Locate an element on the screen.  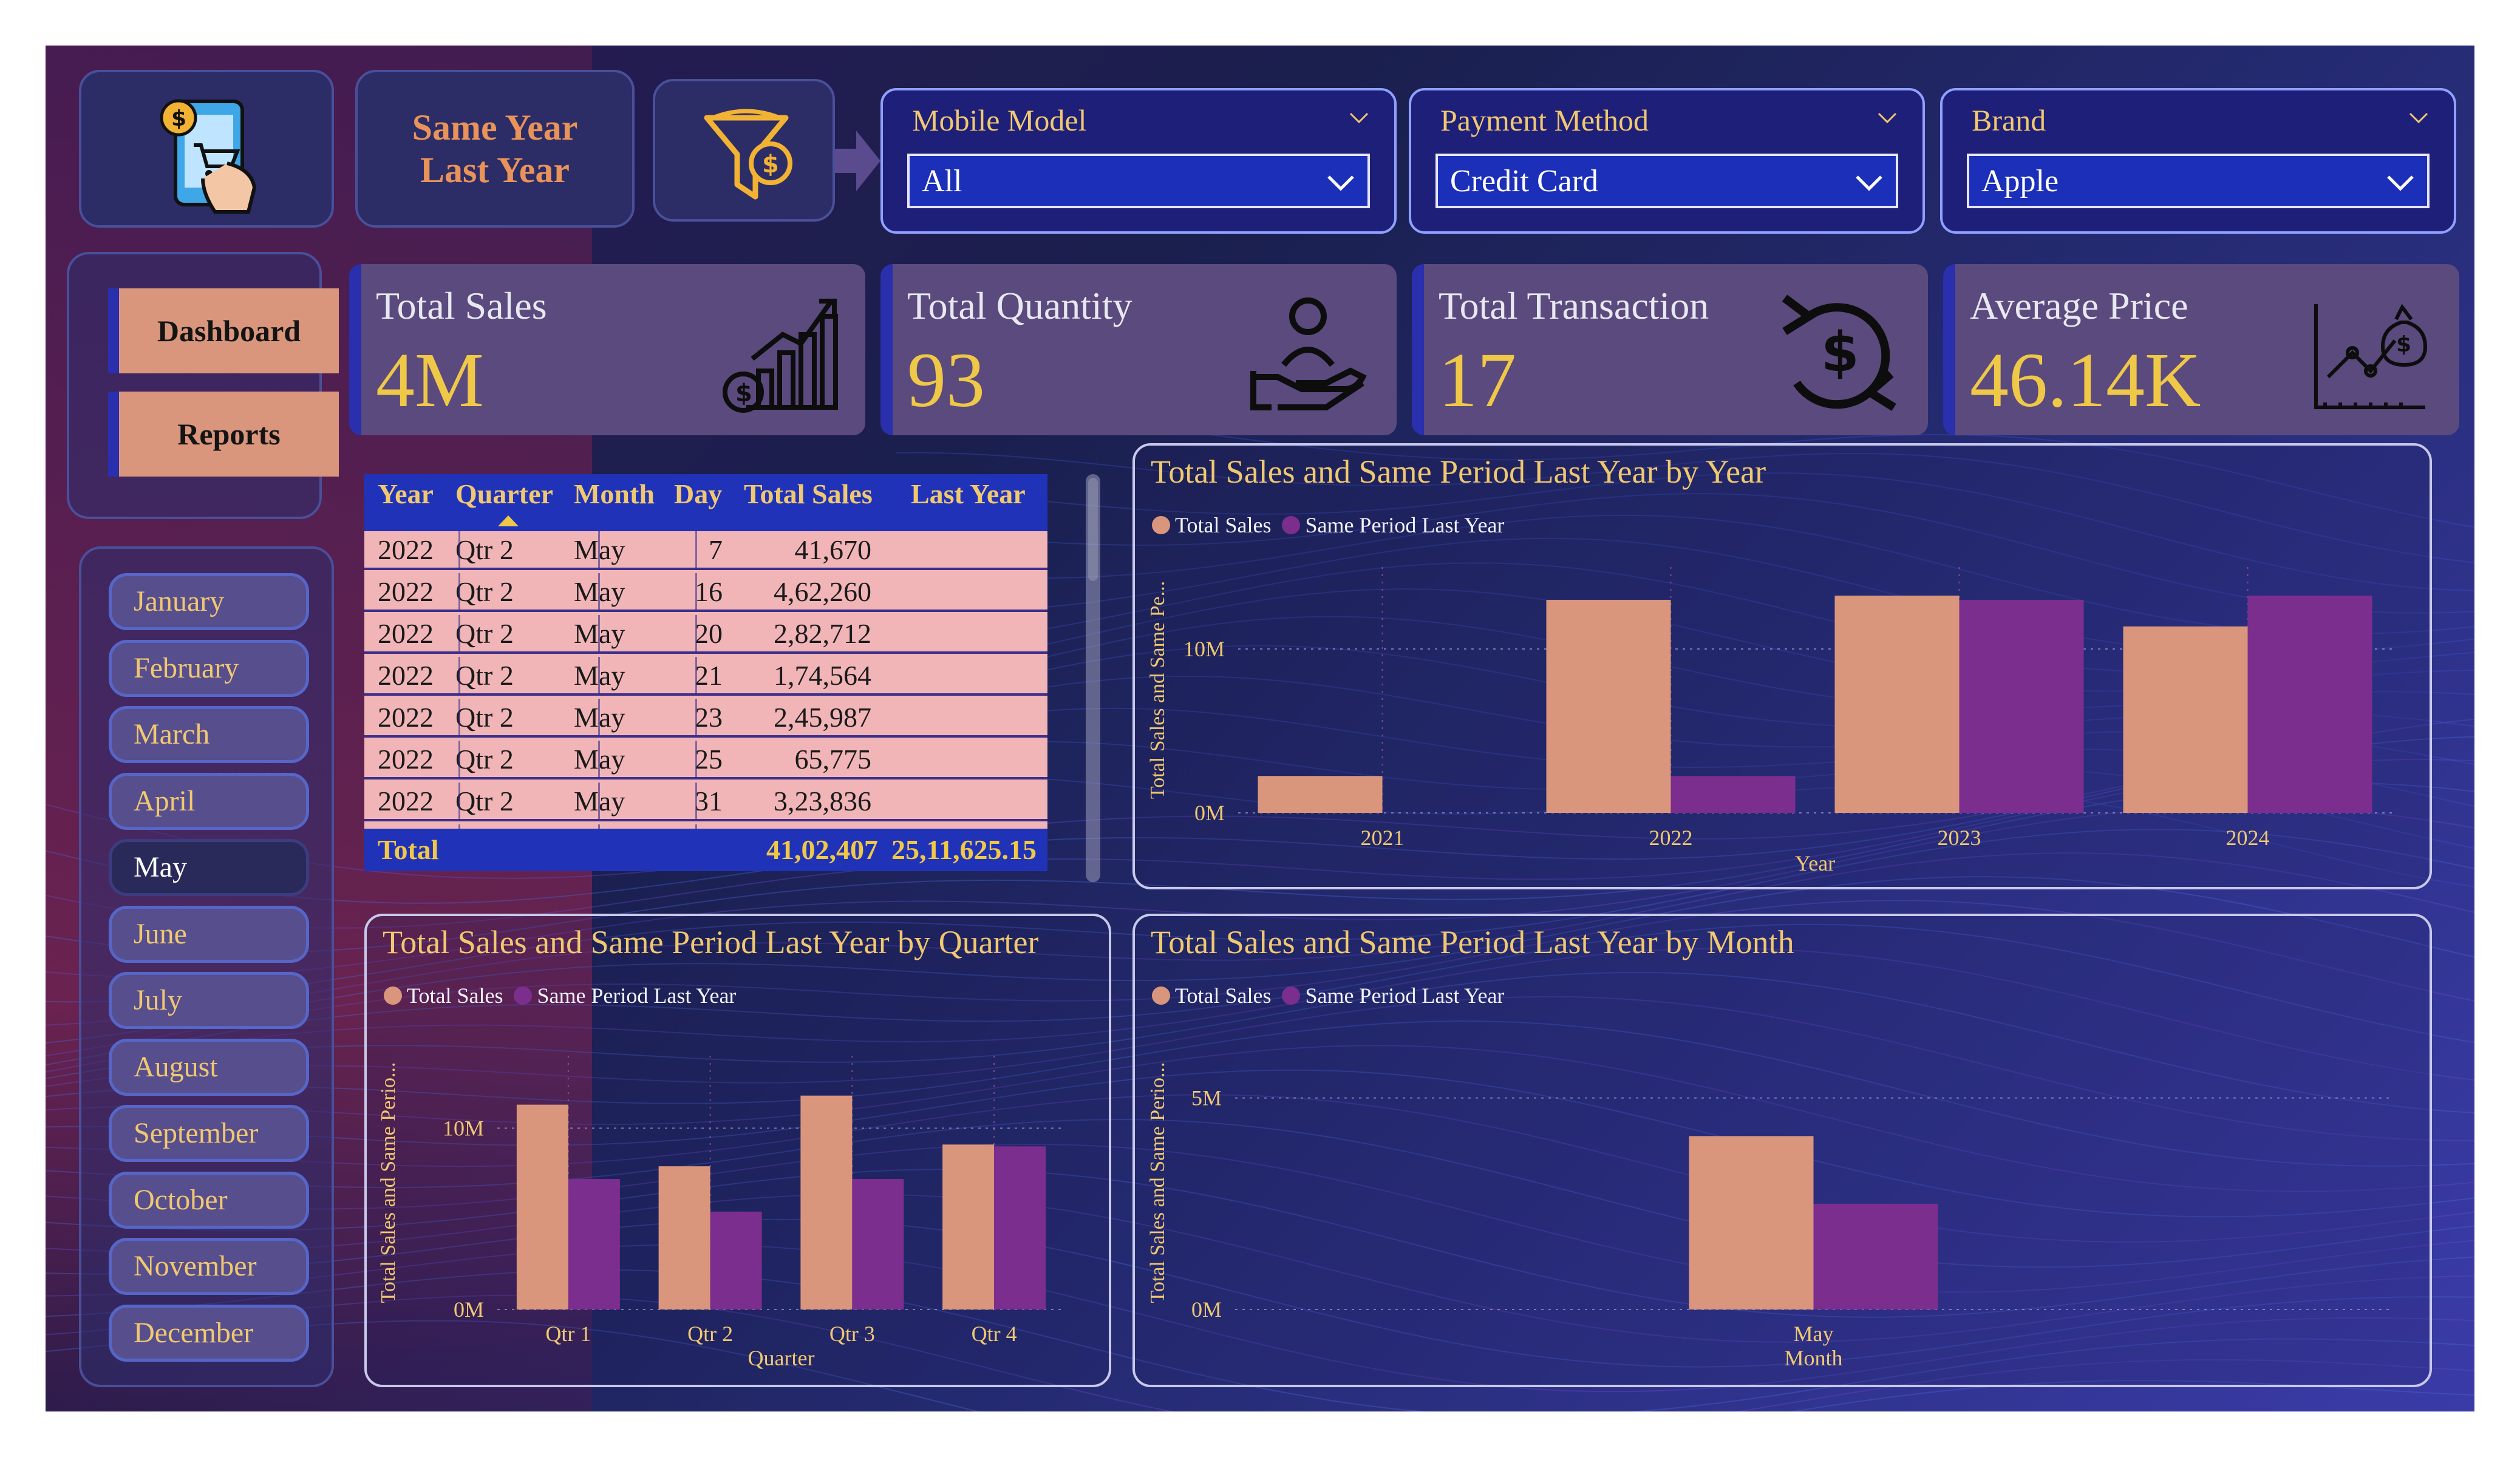
month-item-may: May is located at coordinates (209, 867).